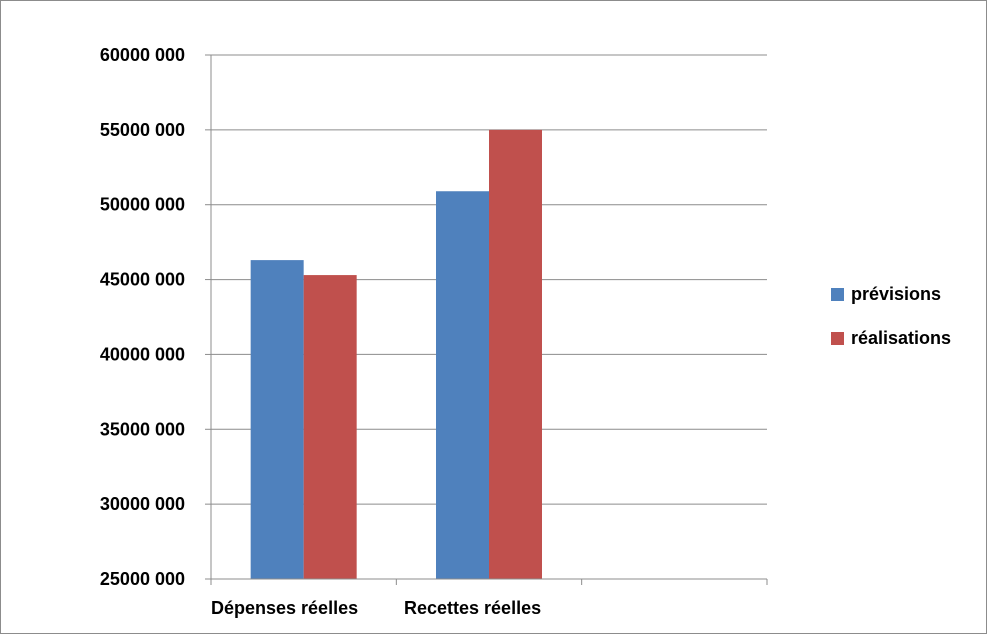 The height and width of the screenshot is (634, 987). Describe the element at coordinates (142, 429) in the screenshot. I see `y-tick-label: 35000 000` at that location.